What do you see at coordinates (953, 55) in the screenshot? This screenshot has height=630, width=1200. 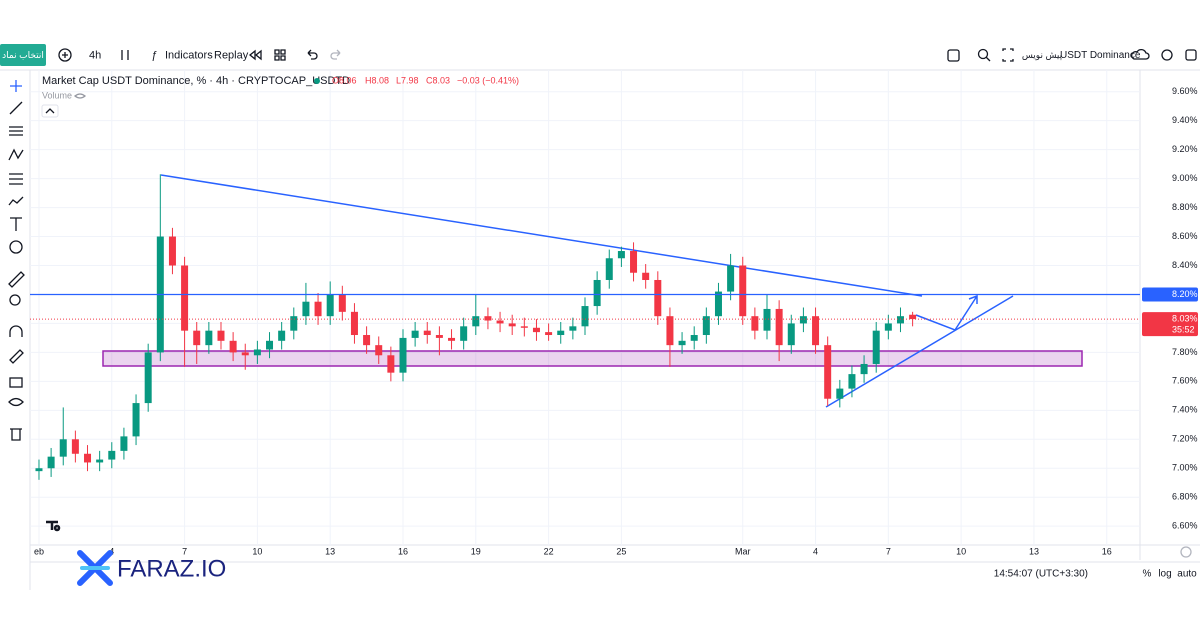 I see `fullscreen-icon` at bounding box center [953, 55].